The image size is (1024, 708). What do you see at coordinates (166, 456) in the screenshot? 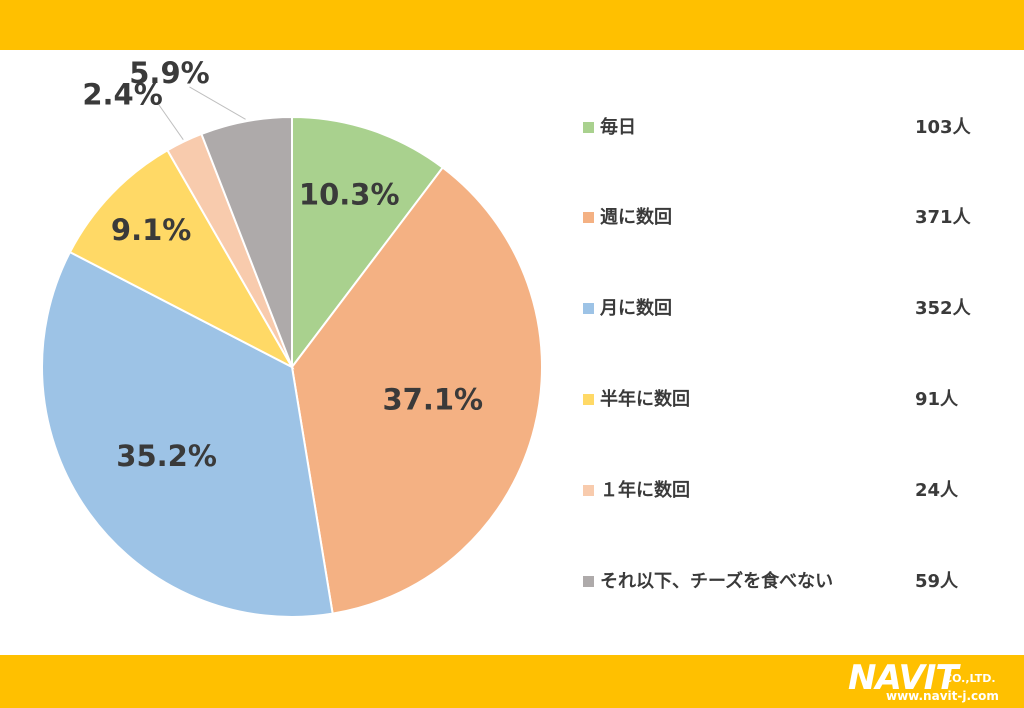
I see `percent-label: 35.2%` at bounding box center [166, 456].